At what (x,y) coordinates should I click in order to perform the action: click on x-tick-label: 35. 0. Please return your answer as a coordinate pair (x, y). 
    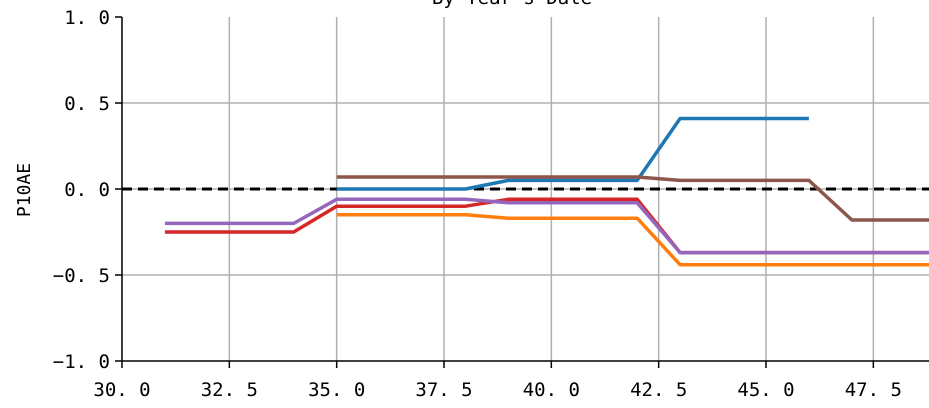
    Looking at the image, I should click on (336, 390).